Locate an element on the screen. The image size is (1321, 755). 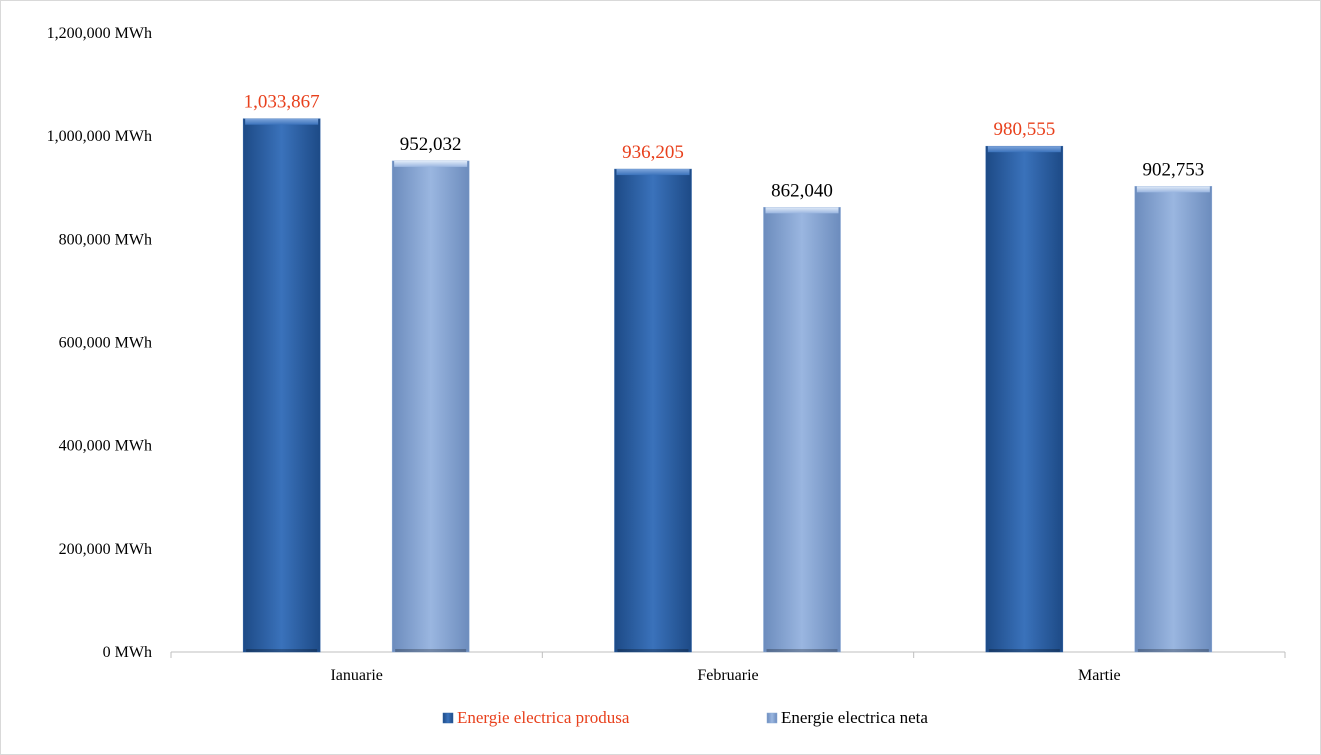
y-tick-label: 1,200,000 MWh is located at coordinates (99, 33).